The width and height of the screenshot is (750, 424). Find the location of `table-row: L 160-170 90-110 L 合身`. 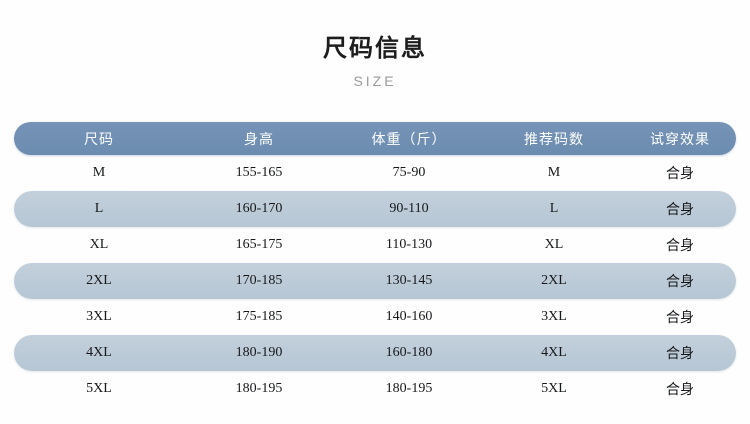

table-row: L 160-170 90-110 L 合身 is located at coordinates (375, 209).